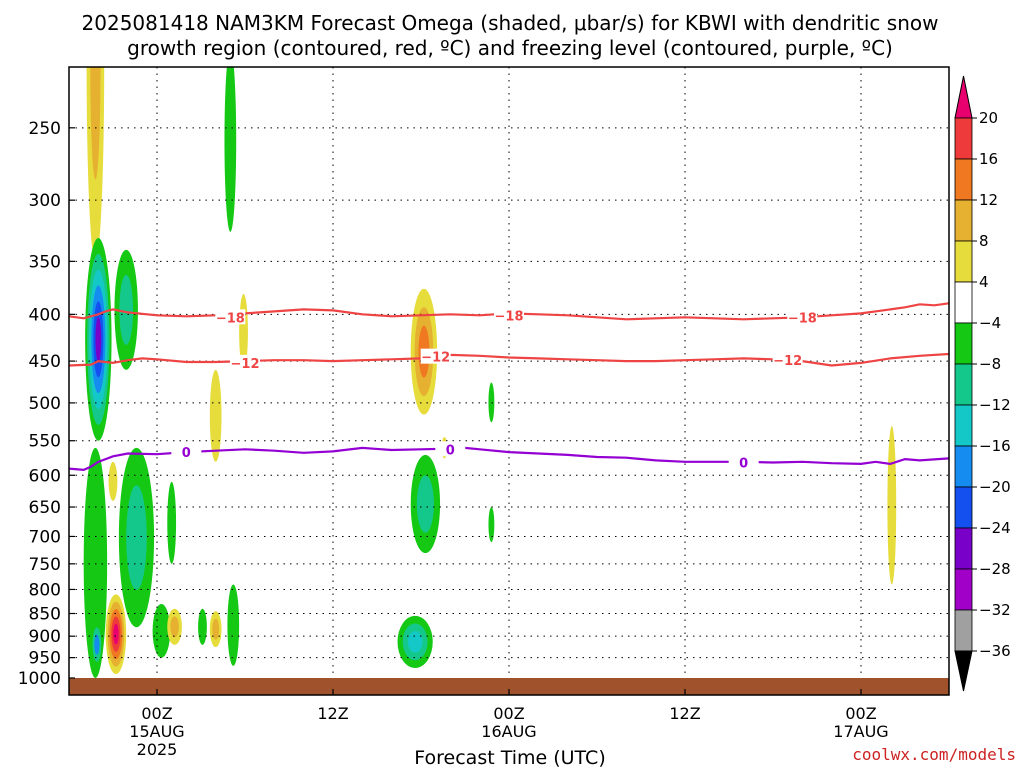  I want to click on y-tick-label-750: 750, so click(45, 565).